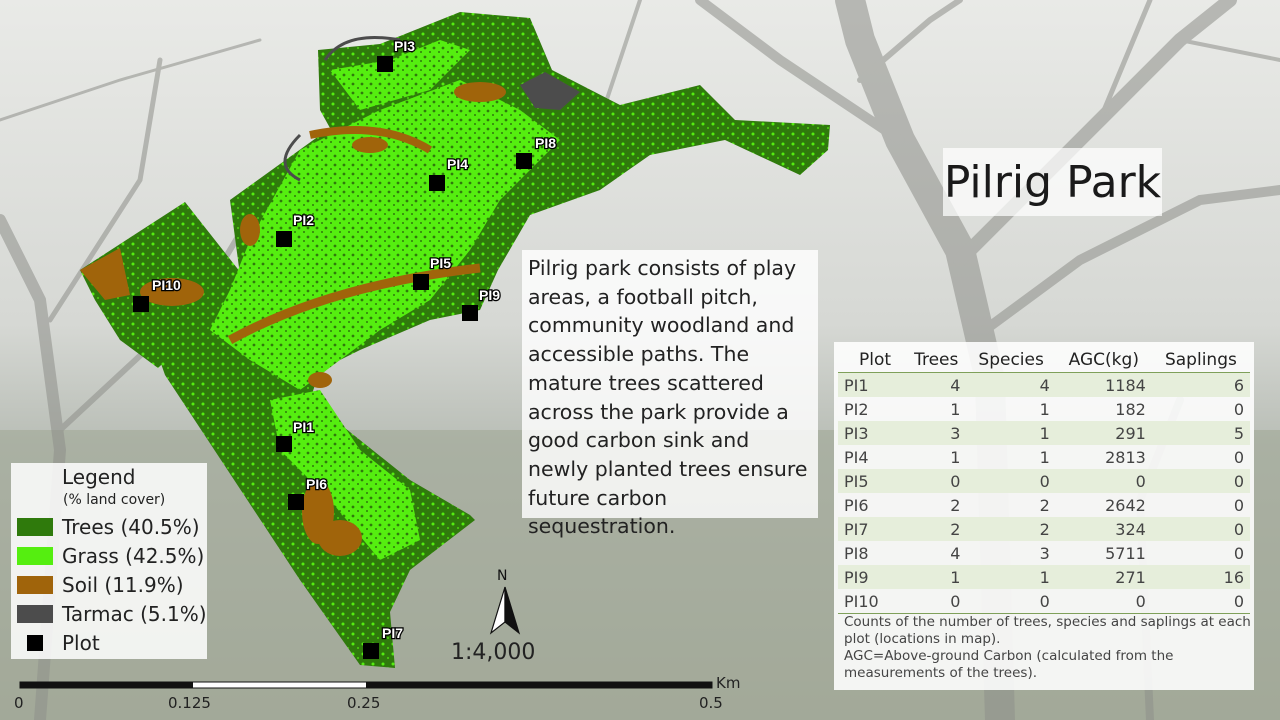 Image resolution: width=1280 pixels, height=720 pixels. Describe the element at coordinates (457, 164) in the screenshot. I see `plot-label-pi4: PI4` at that location.